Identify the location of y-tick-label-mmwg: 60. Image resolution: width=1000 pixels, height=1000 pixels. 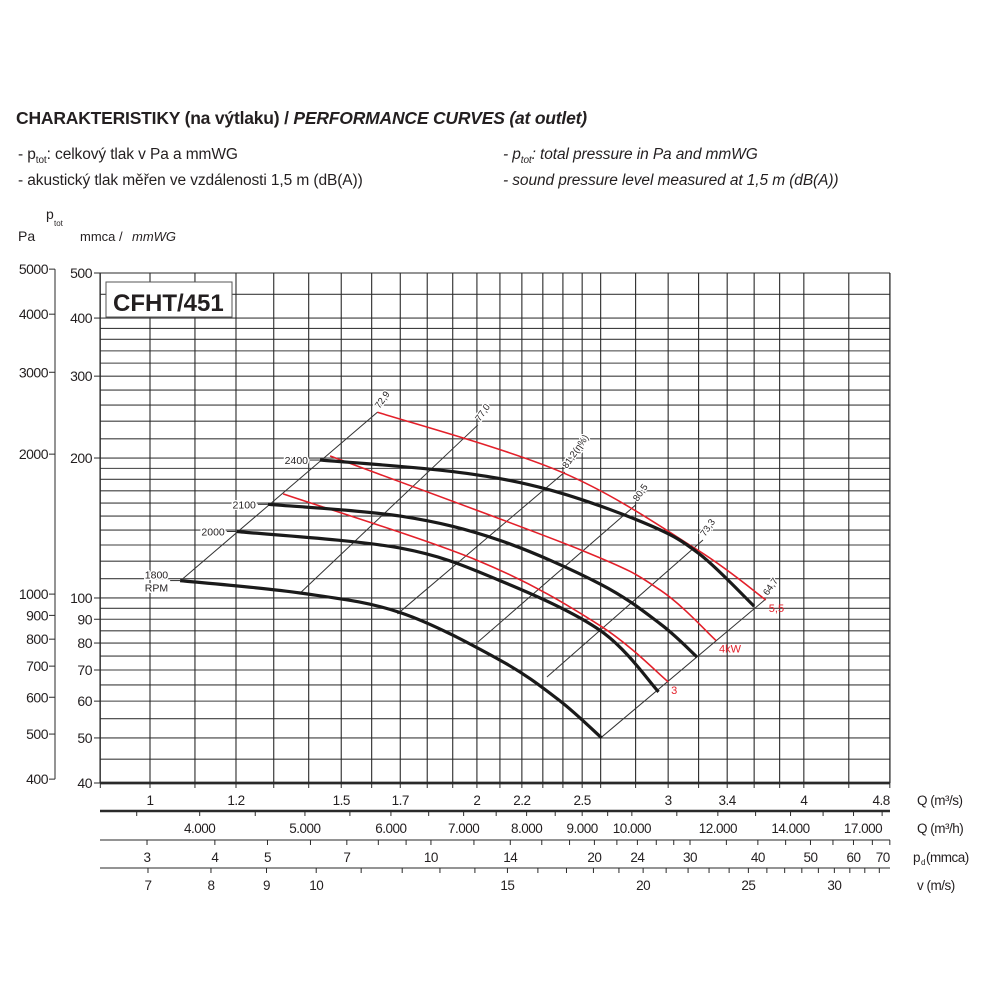
(84, 701).